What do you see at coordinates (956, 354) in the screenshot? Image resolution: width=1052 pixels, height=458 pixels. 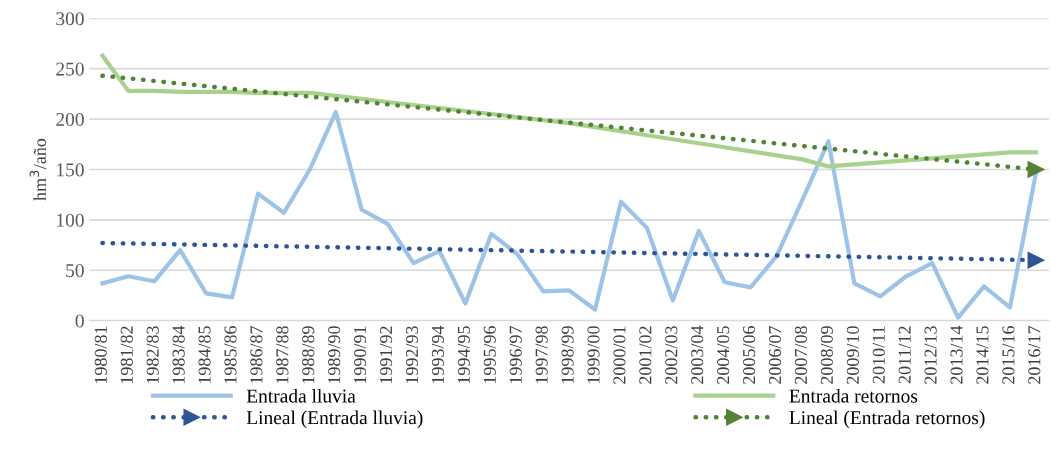 I see `x-tick-label: 2013/14` at bounding box center [956, 354].